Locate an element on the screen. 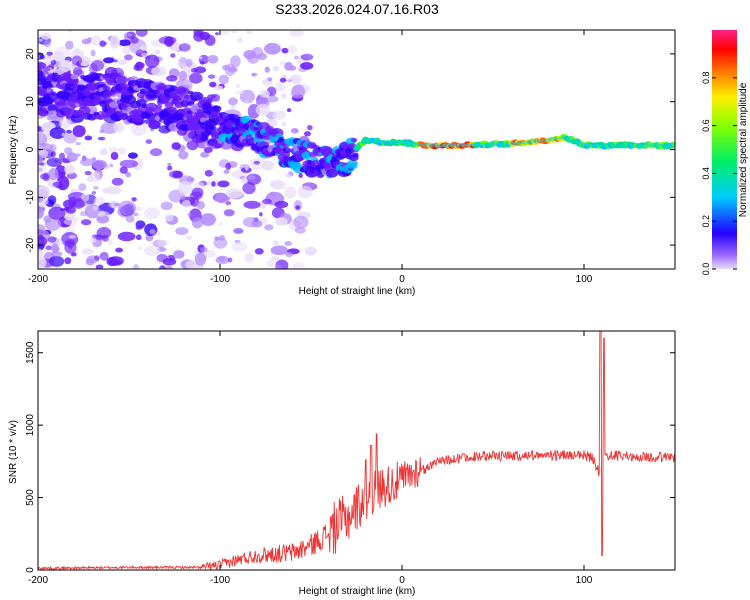 Image resolution: width=750 pixels, height=600 pixels. spectrogram-xtick-label: 100 is located at coordinates (584, 279).